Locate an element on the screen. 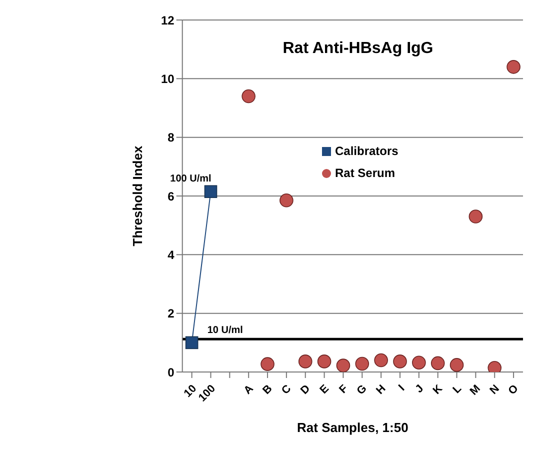  x-tick-label: L is located at coordinates (457, 389).